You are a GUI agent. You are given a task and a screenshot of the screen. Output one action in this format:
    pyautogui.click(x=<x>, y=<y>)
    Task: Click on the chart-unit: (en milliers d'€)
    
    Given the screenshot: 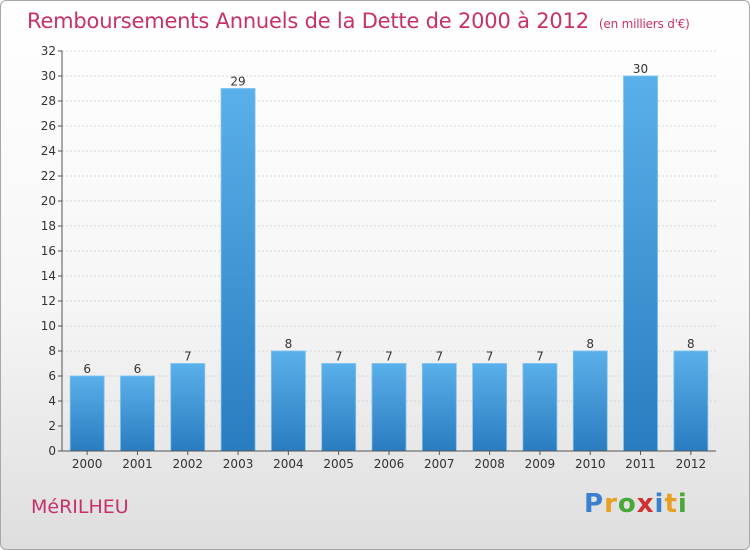 What is the action you would take?
    pyautogui.click(x=644, y=24)
    